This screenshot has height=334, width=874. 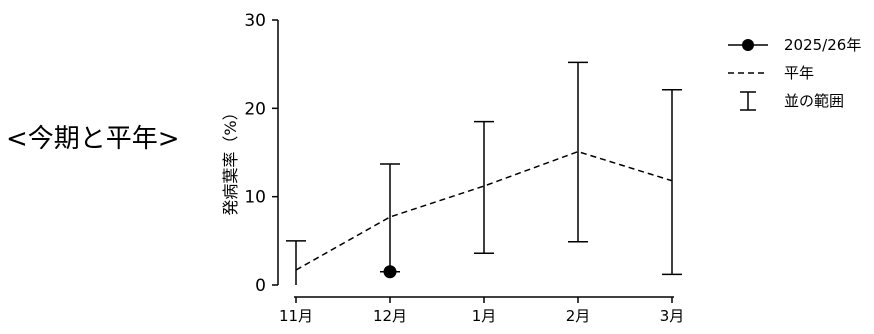 What do you see at coordinates (814, 101) in the screenshot?
I see `legend-label-range: 並の範囲` at bounding box center [814, 101].